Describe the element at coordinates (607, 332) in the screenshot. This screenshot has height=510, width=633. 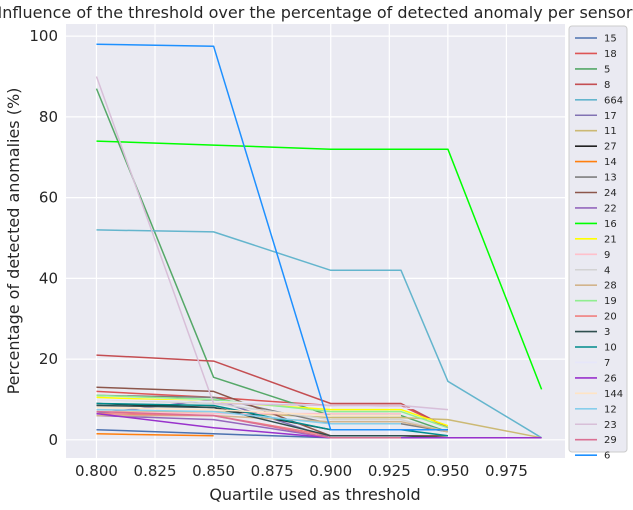
I see `legend-label-3: 3` at that location.